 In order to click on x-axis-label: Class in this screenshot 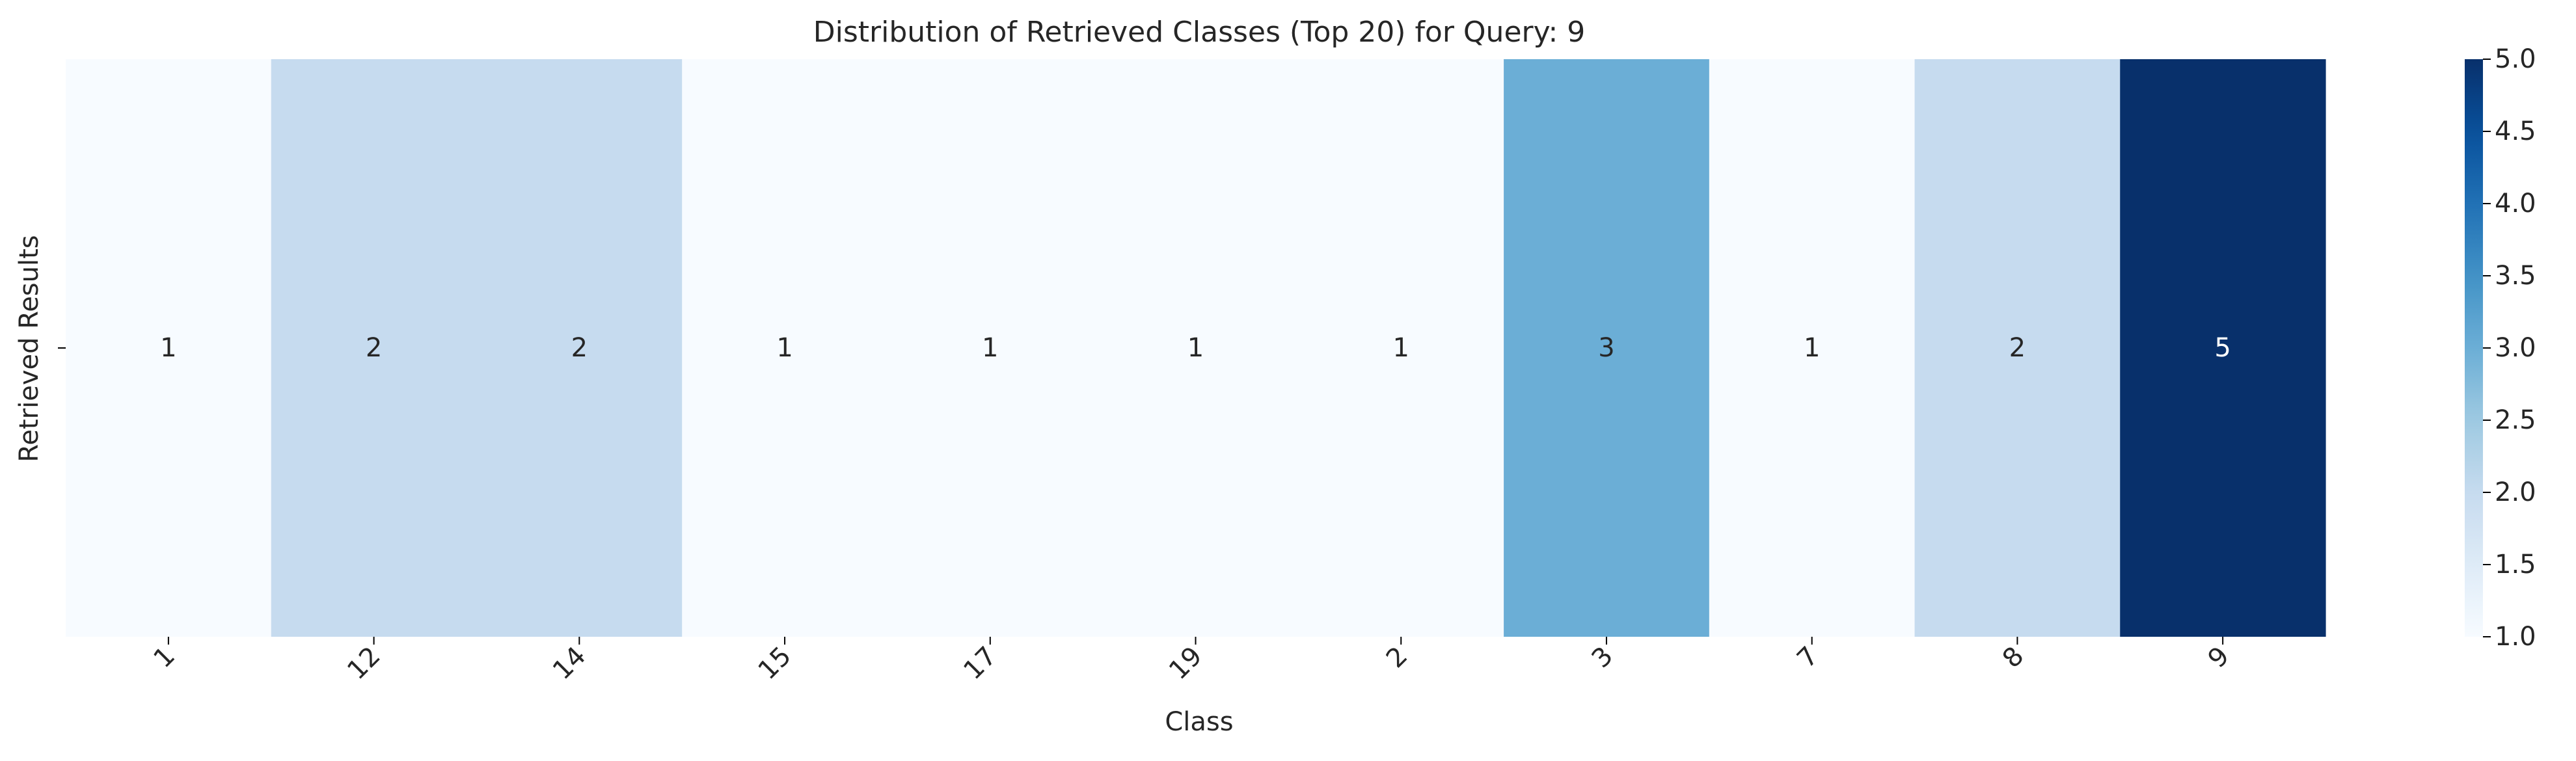, I will do `click(1199, 722)`.